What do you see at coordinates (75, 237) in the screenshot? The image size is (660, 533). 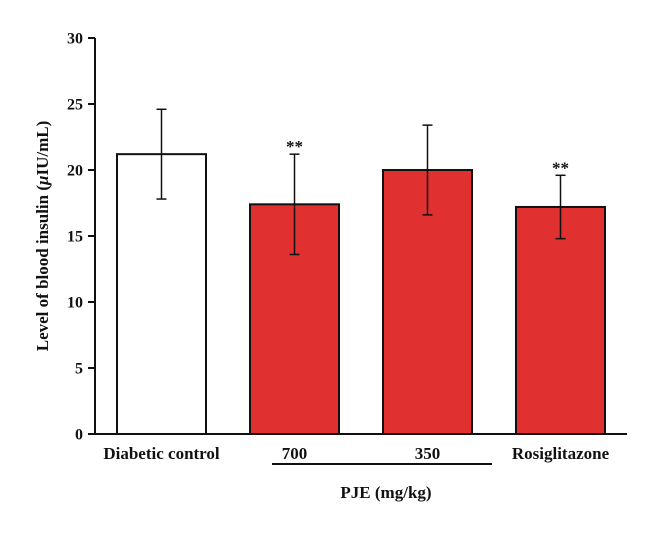 I see `y-tick-label: 15` at bounding box center [75, 237].